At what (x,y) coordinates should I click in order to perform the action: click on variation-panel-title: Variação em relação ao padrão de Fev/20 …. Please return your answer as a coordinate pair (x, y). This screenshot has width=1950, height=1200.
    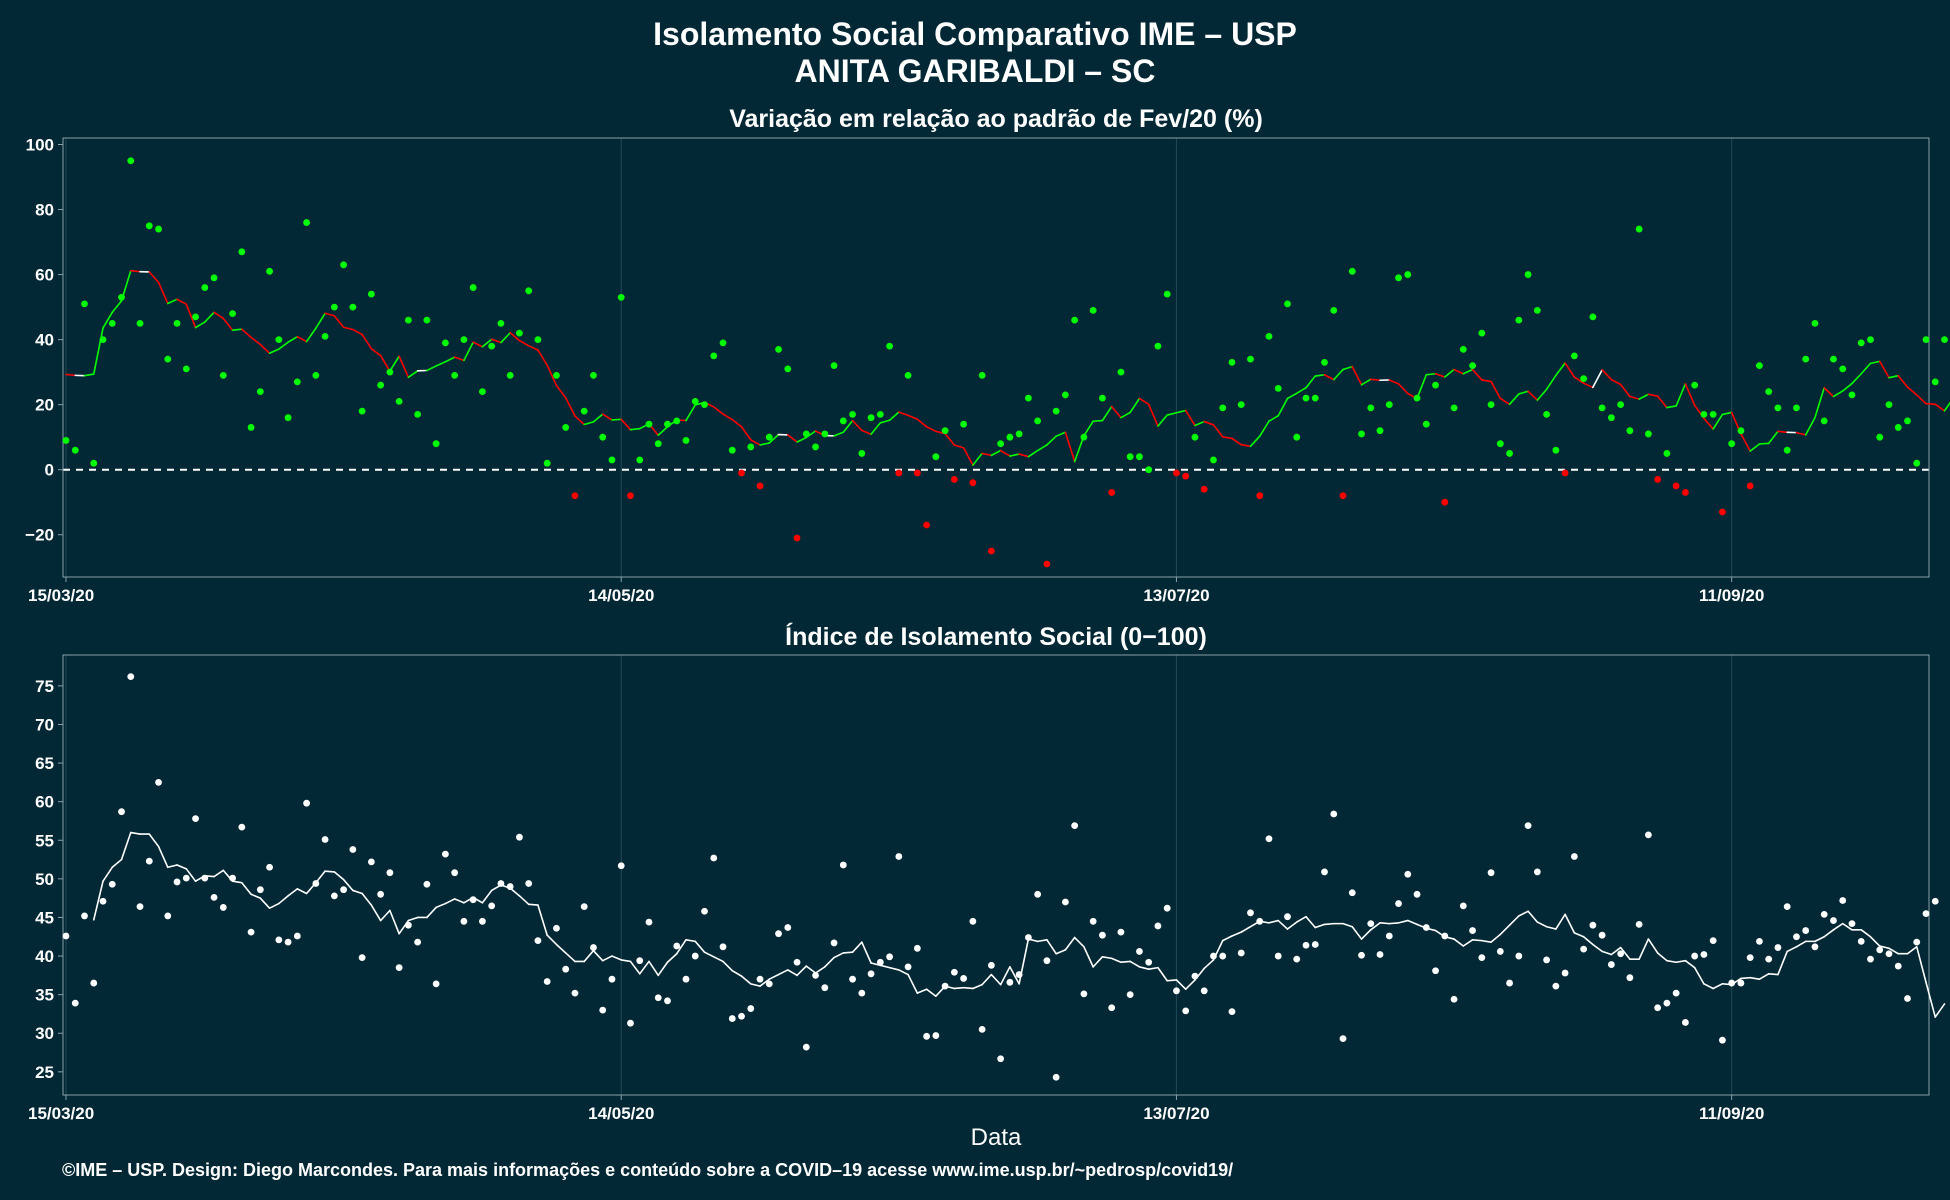
    Looking at the image, I should click on (996, 119).